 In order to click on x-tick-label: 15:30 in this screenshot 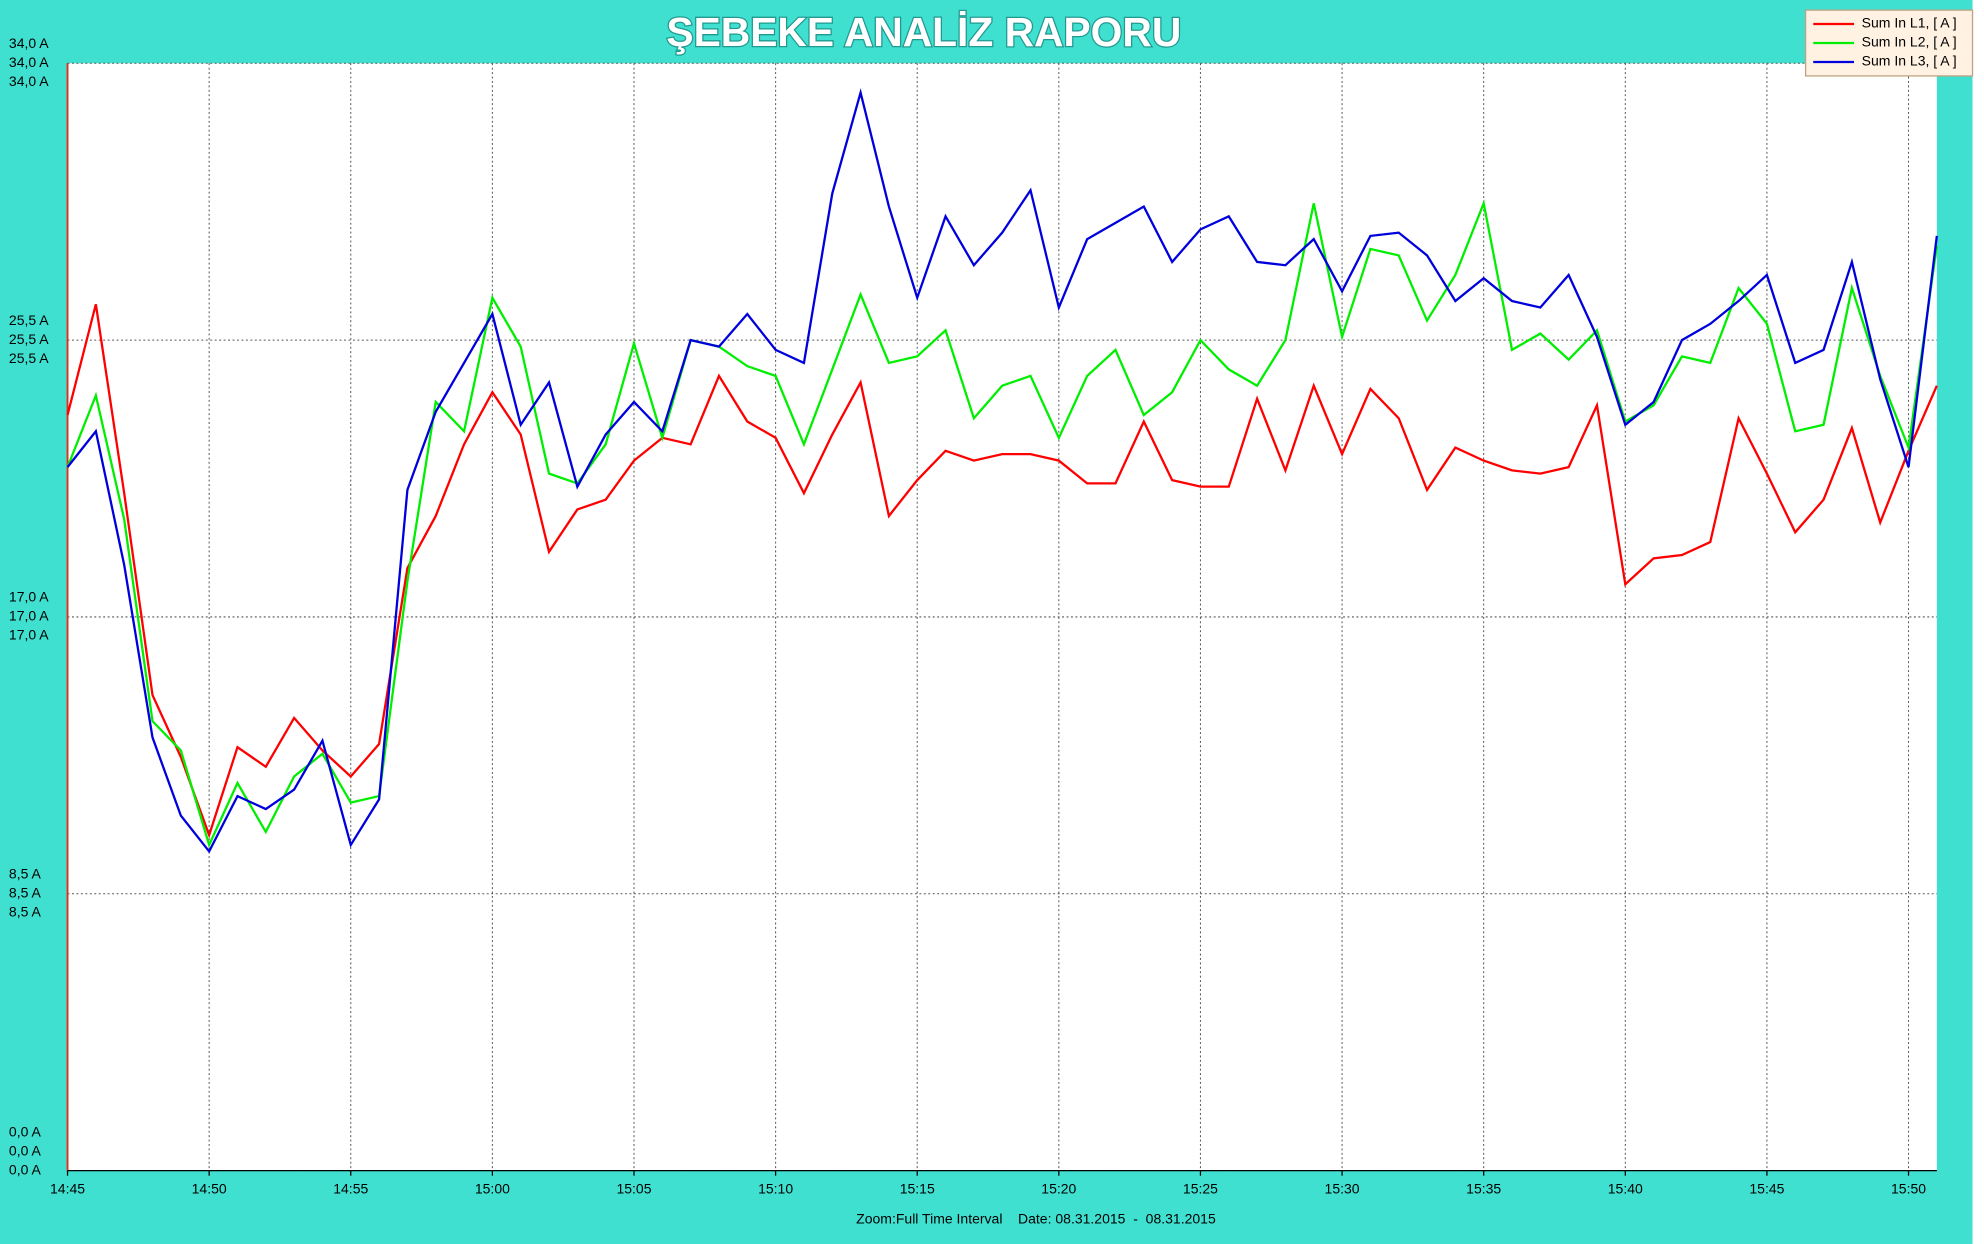, I will do `click(1342, 1188)`.